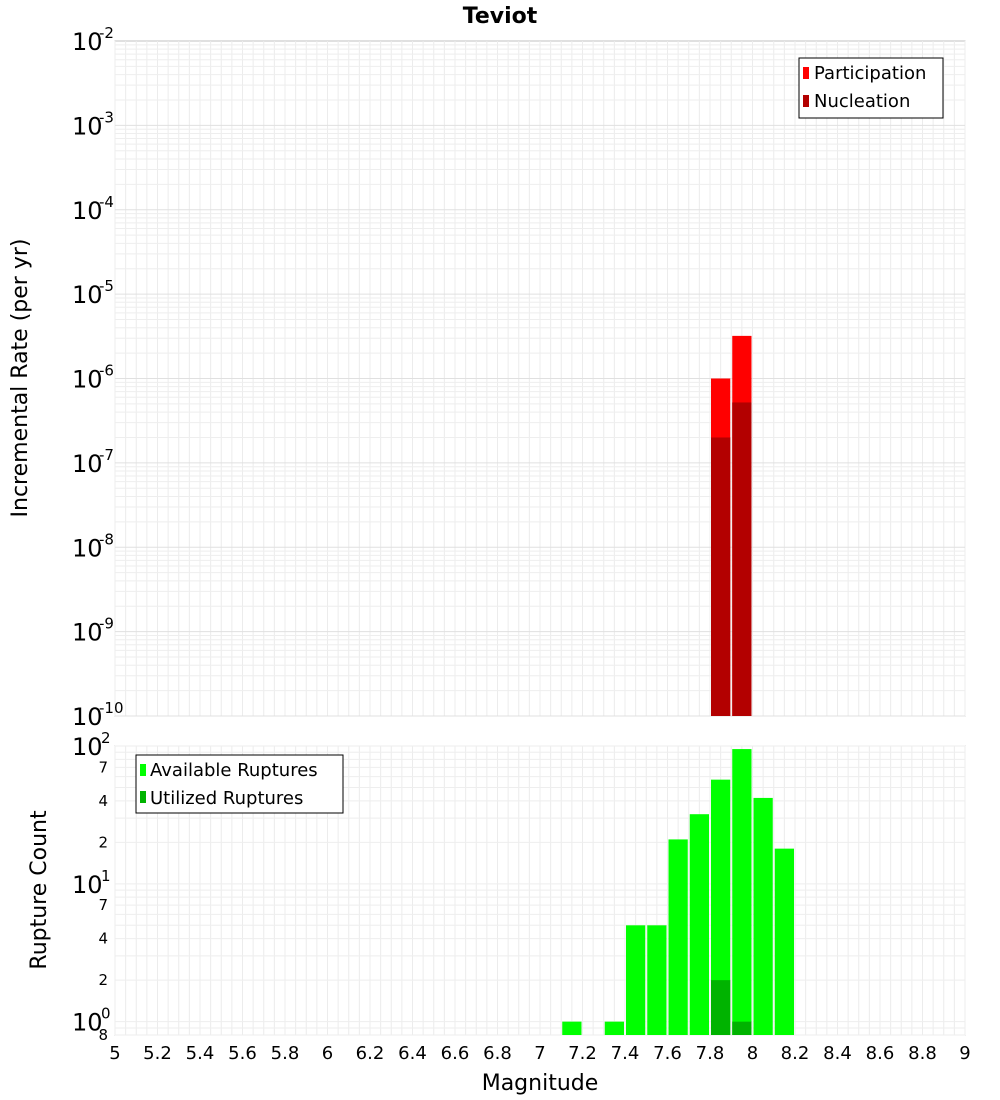 The width and height of the screenshot is (1000, 1100). I want to click on x-tick-label: 7, so click(539, 1053).